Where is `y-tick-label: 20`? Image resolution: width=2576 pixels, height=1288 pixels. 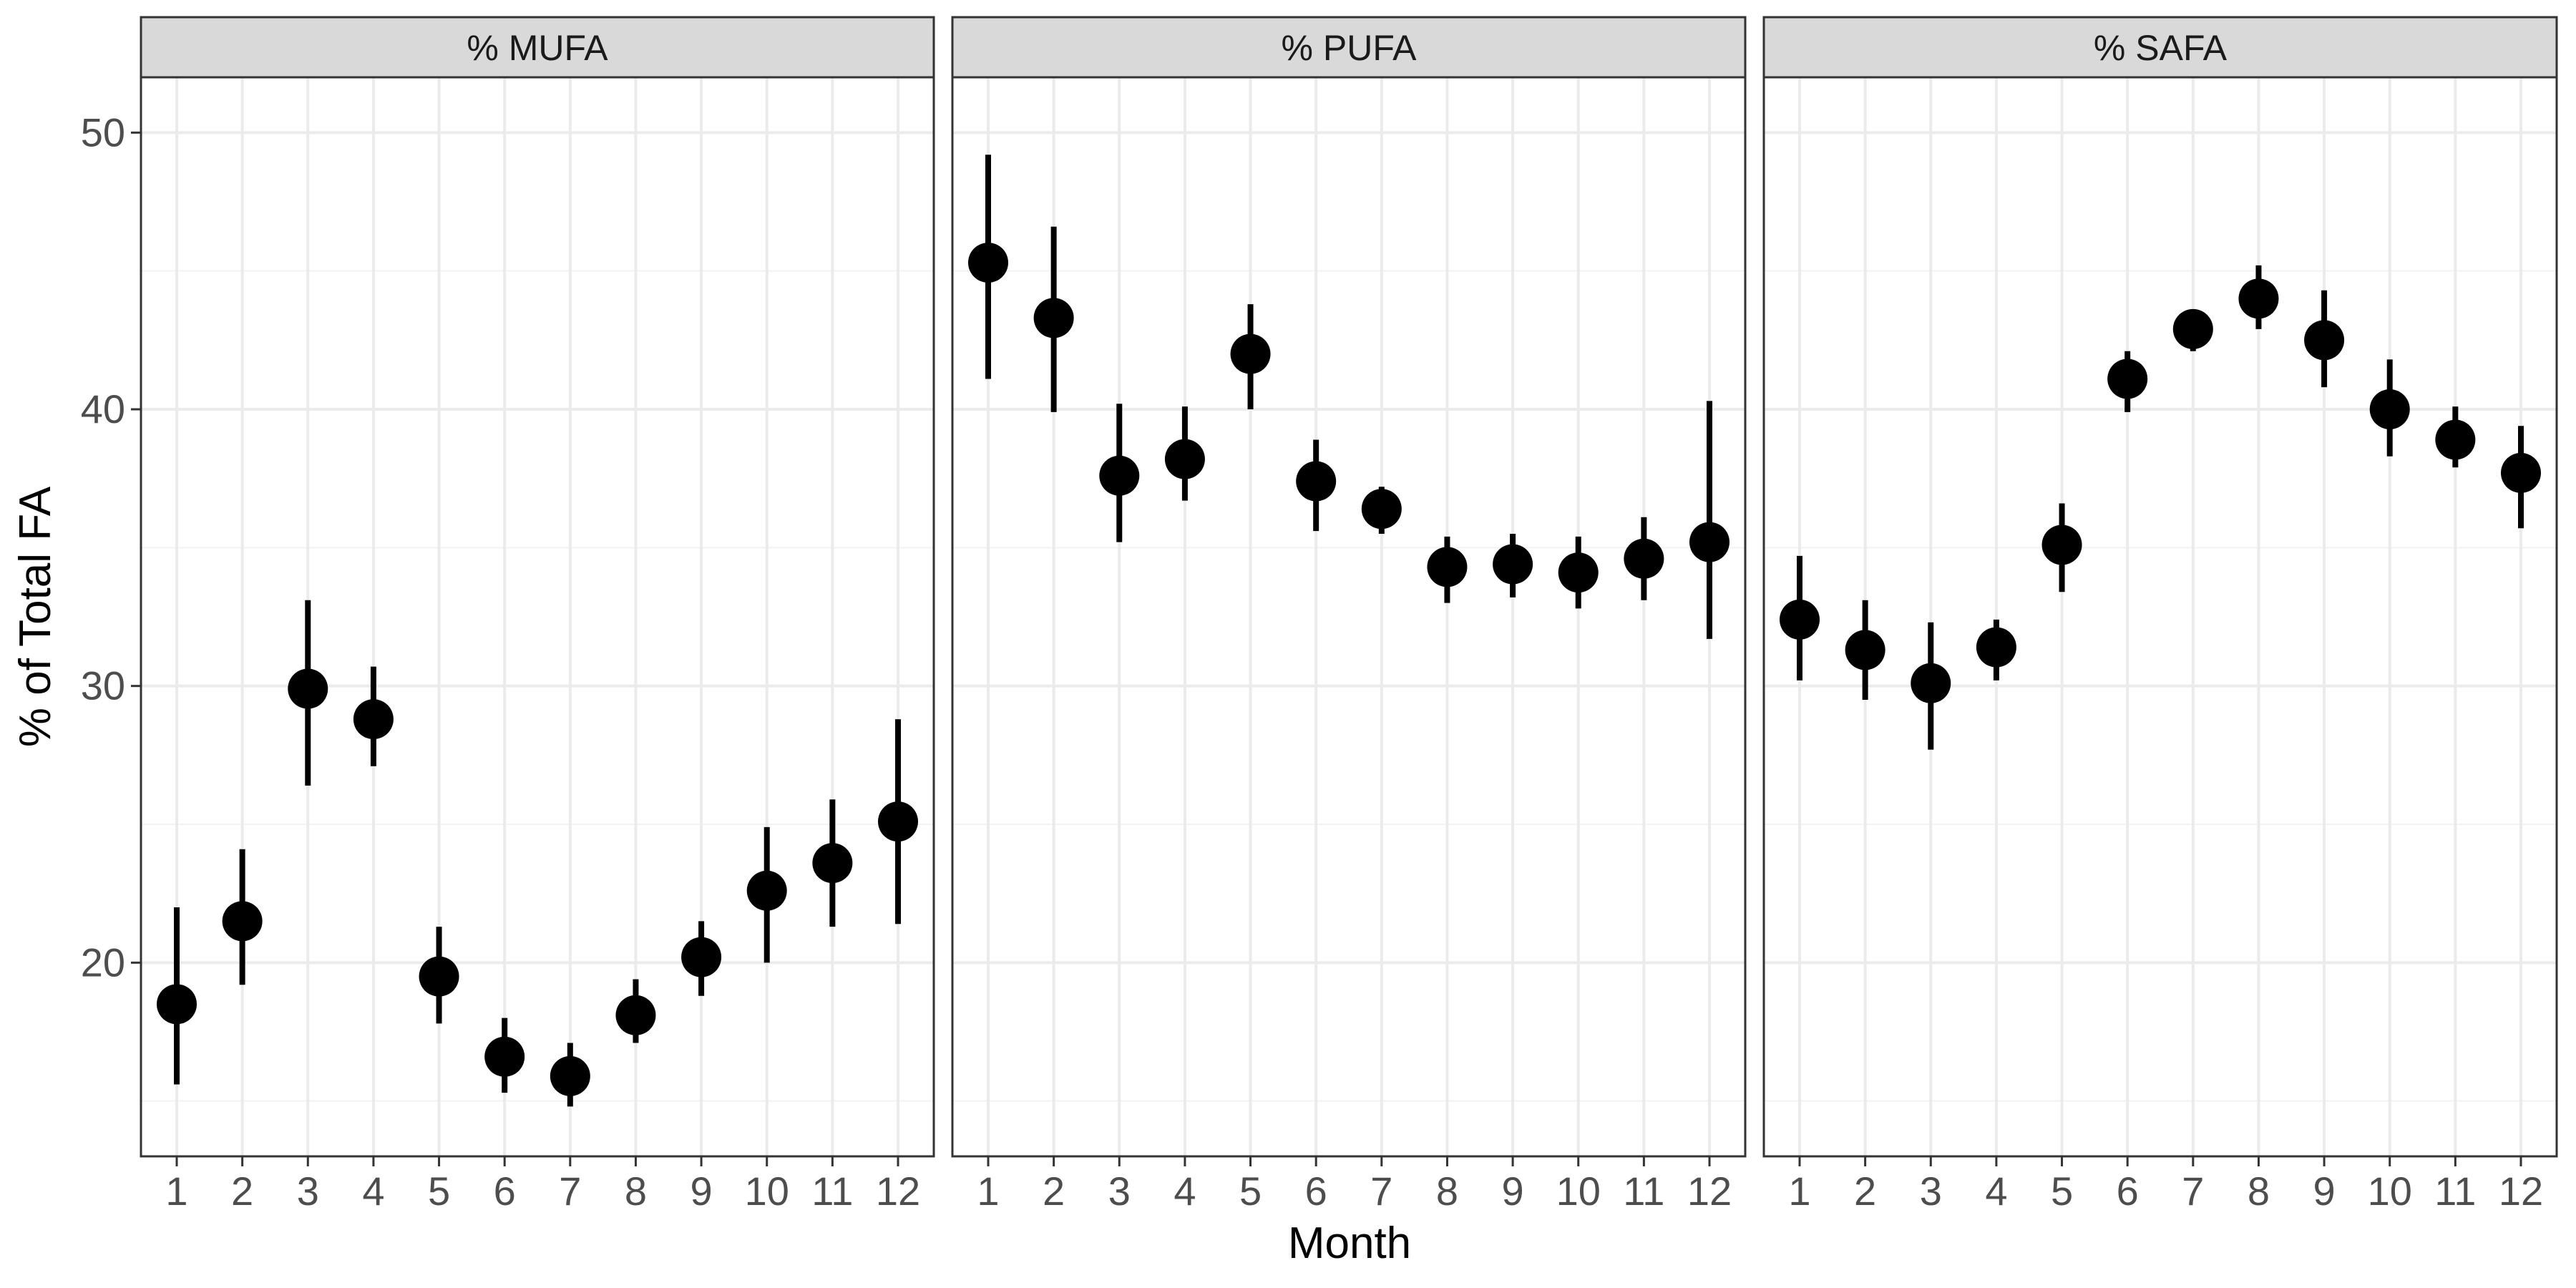 y-tick-label: 20 is located at coordinates (103, 962).